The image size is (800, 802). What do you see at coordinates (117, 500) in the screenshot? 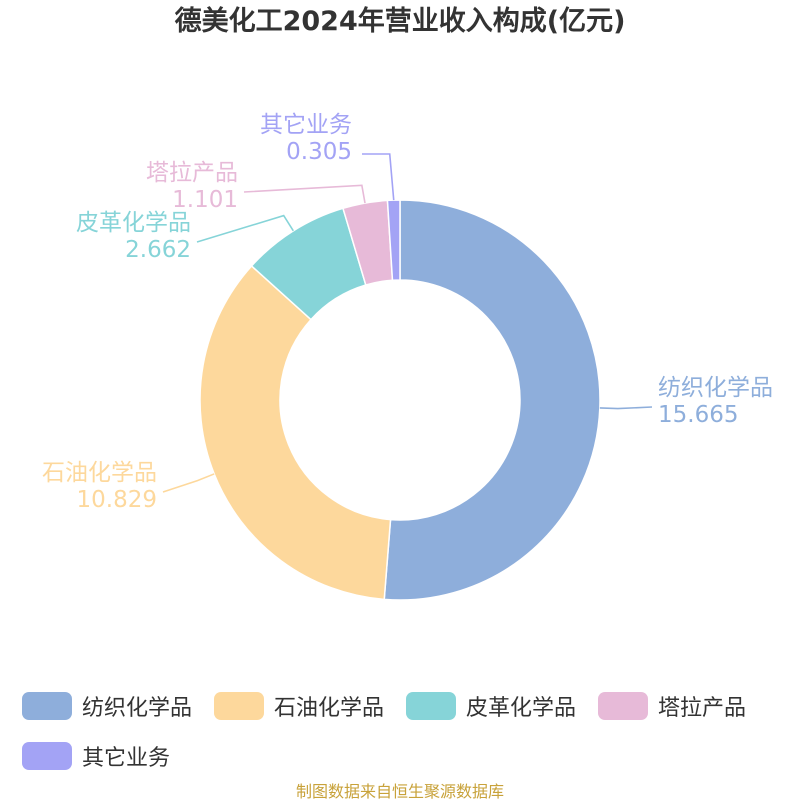
I see `slice-value-2: 10.829` at bounding box center [117, 500].